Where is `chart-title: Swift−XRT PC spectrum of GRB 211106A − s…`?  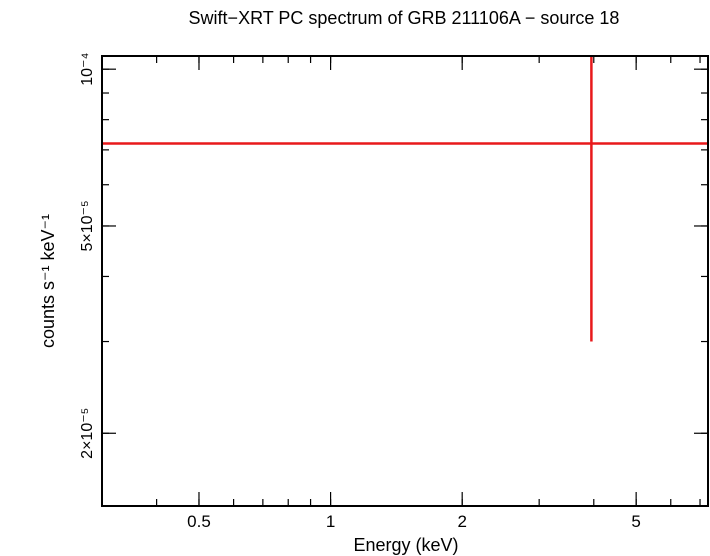
chart-title: Swift−XRT PC spectrum of GRB 211106A − s… is located at coordinates (404, 18).